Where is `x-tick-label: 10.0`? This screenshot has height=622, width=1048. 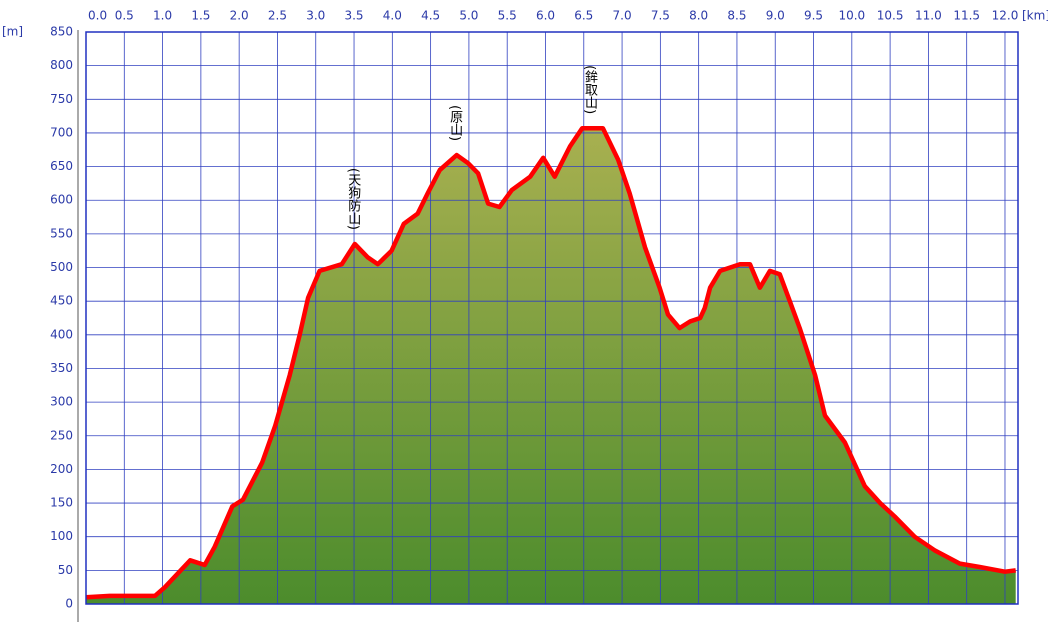
x-tick-label: 10.0 is located at coordinates (851, 16).